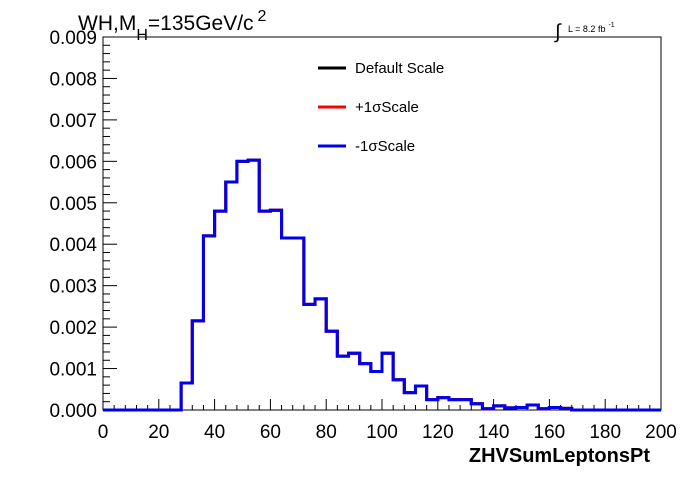  Describe the element at coordinates (73, 411) in the screenshot. I see `y-tick-label: 0.000` at that location.